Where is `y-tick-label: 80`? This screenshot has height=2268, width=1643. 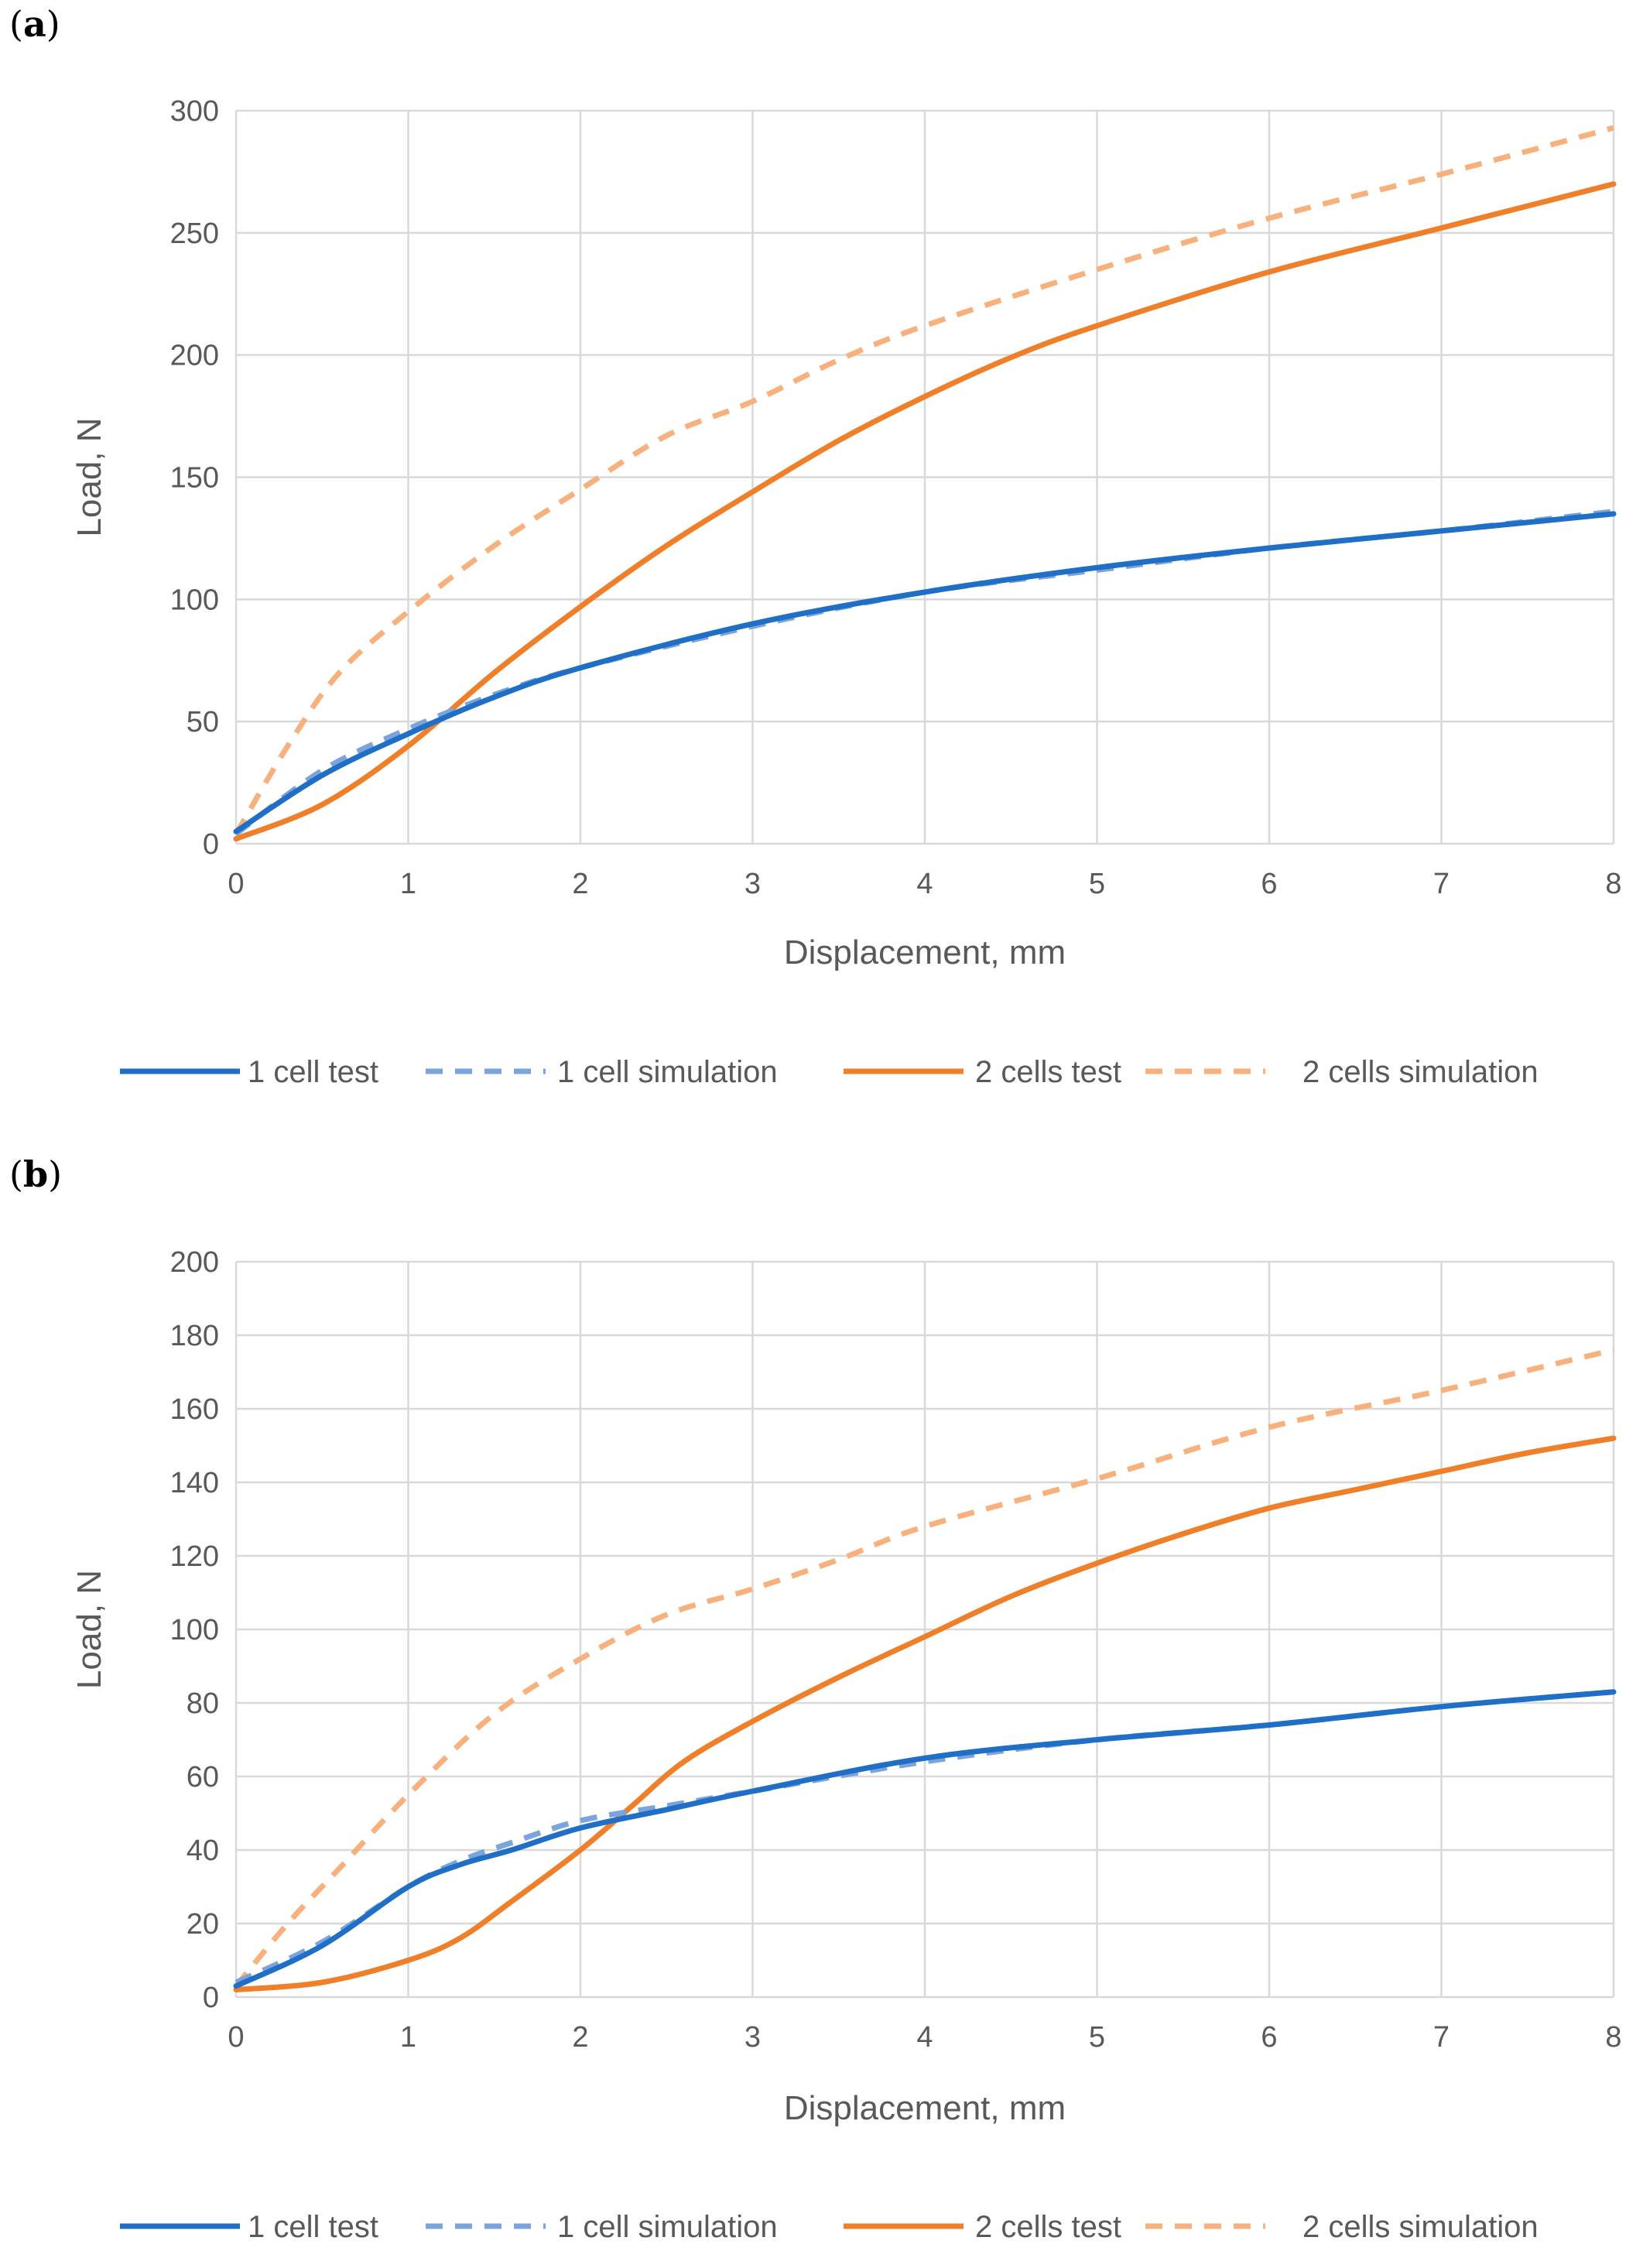
y-tick-label: 80 is located at coordinates (203, 1703).